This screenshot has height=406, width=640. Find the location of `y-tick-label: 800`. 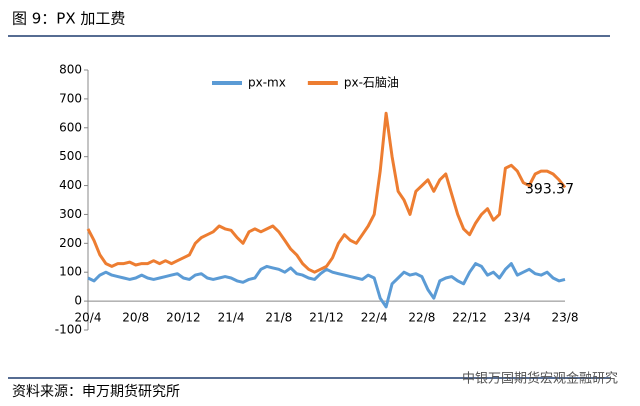

y-tick-label: 800 is located at coordinates (70, 70).